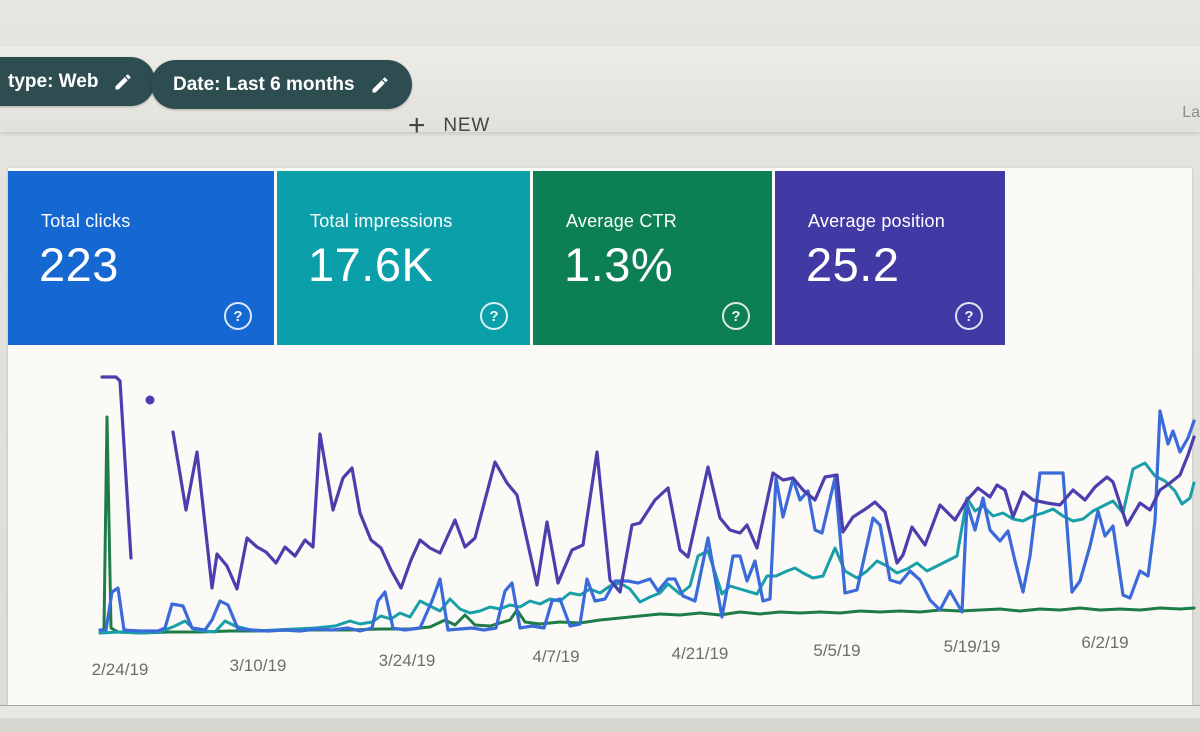 This screenshot has height=732, width=1200. I want to click on screen-bezel-area, so click(600, 725).